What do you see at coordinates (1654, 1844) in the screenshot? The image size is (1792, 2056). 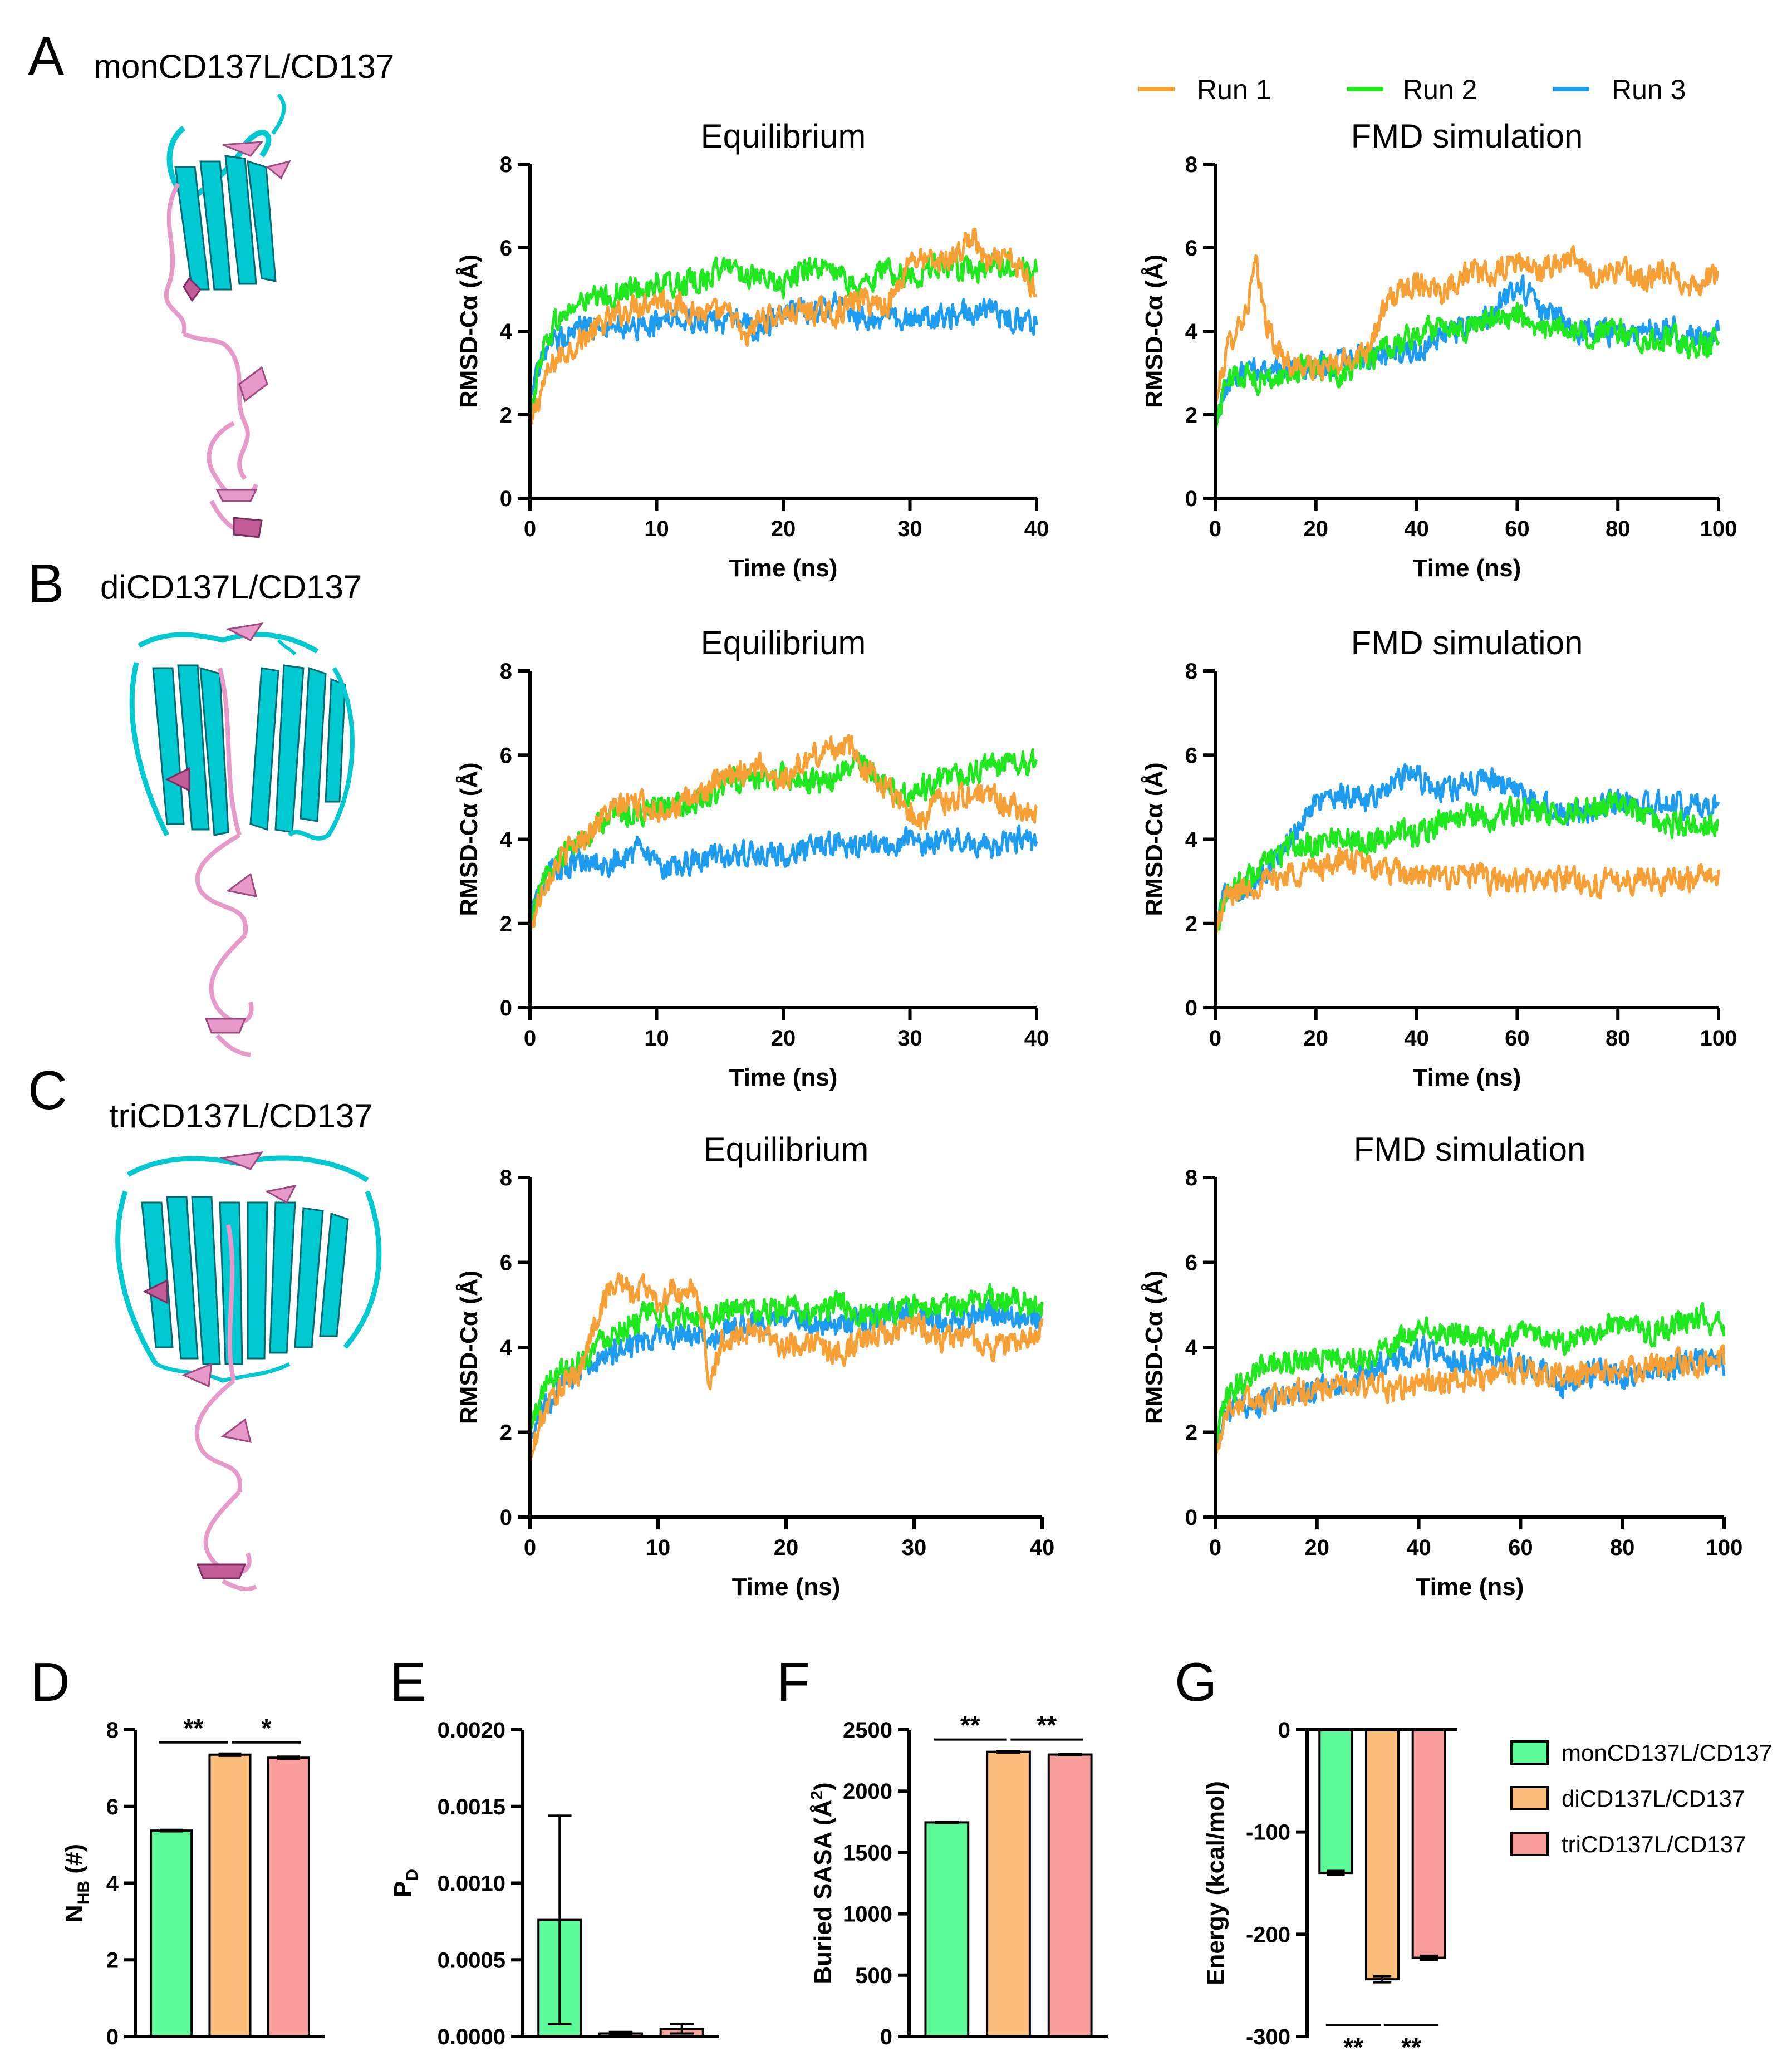 I see `legend-label-tri: triCD137L/CD137` at bounding box center [1654, 1844].